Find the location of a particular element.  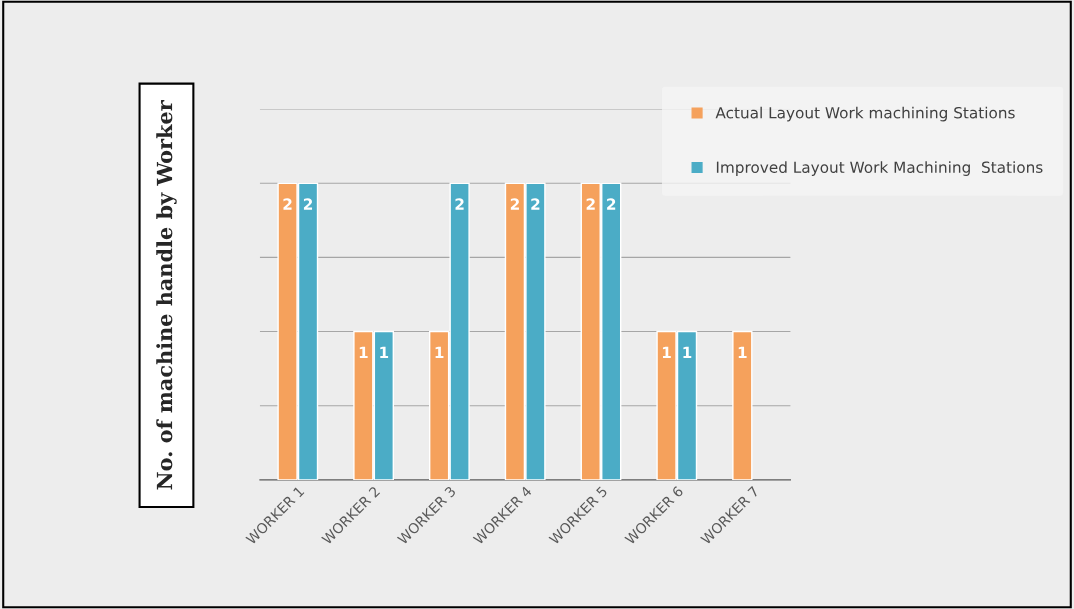

y-axis-title: No. of machine handle by Worker is located at coordinates (166, 295).